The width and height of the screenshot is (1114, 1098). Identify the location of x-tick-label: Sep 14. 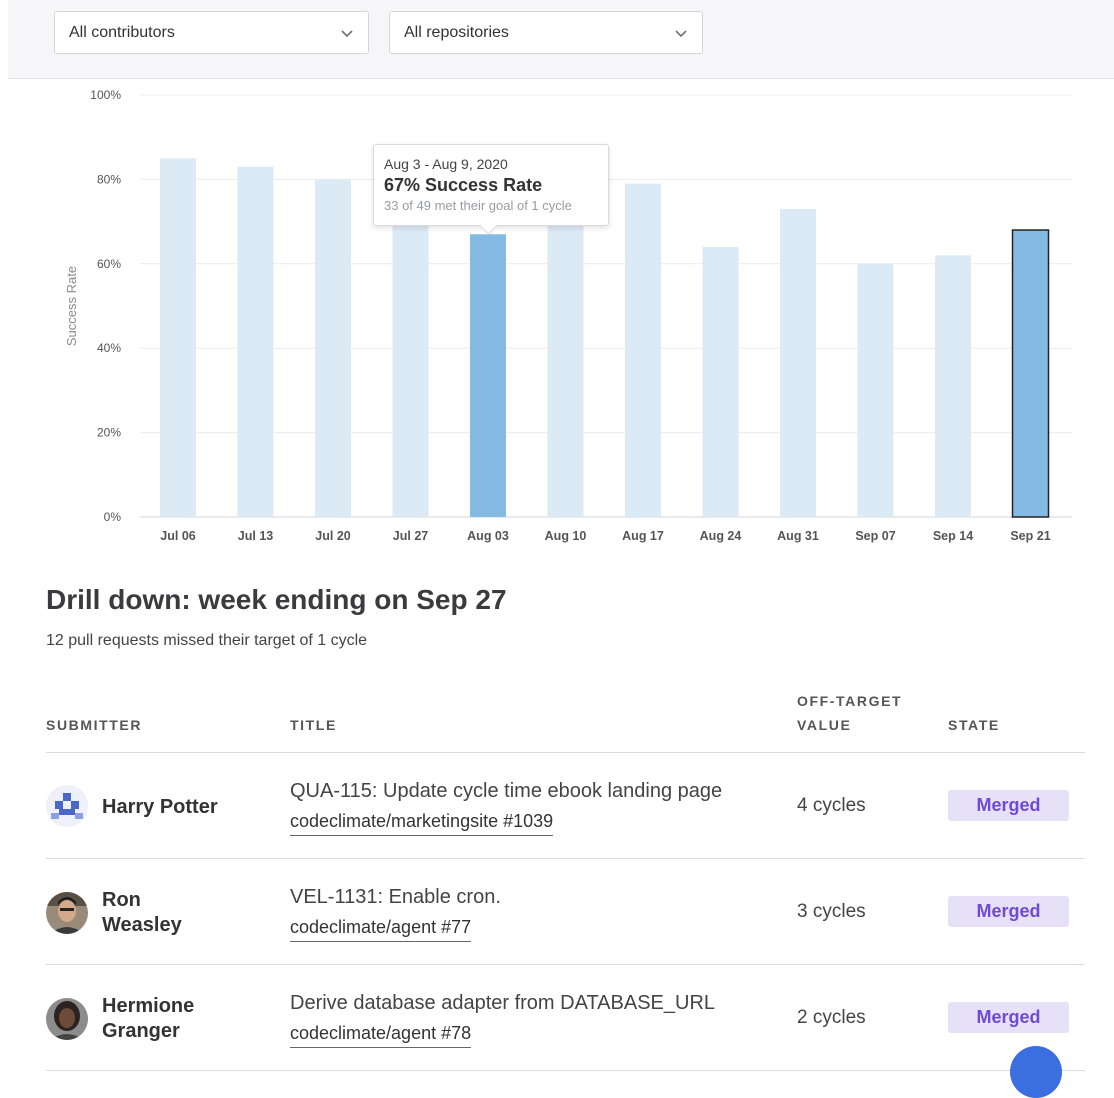
(953, 536).